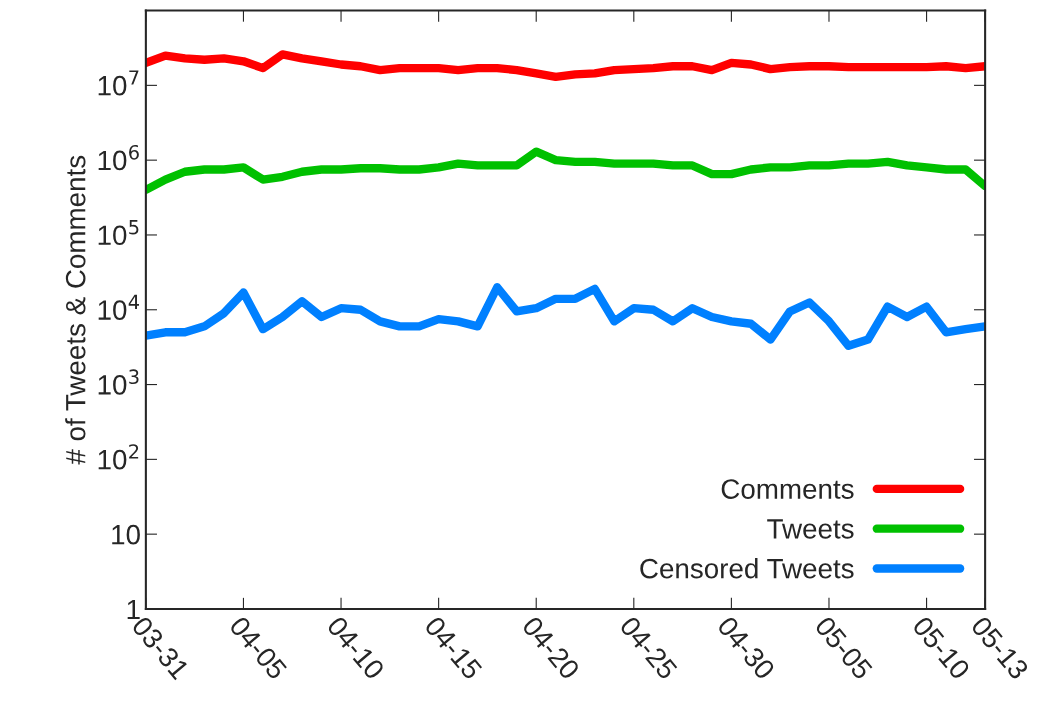 Image resolution: width=1057 pixels, height=704 pixels. I want to click on legend-label: Censored Tweets, so click(747, 568).